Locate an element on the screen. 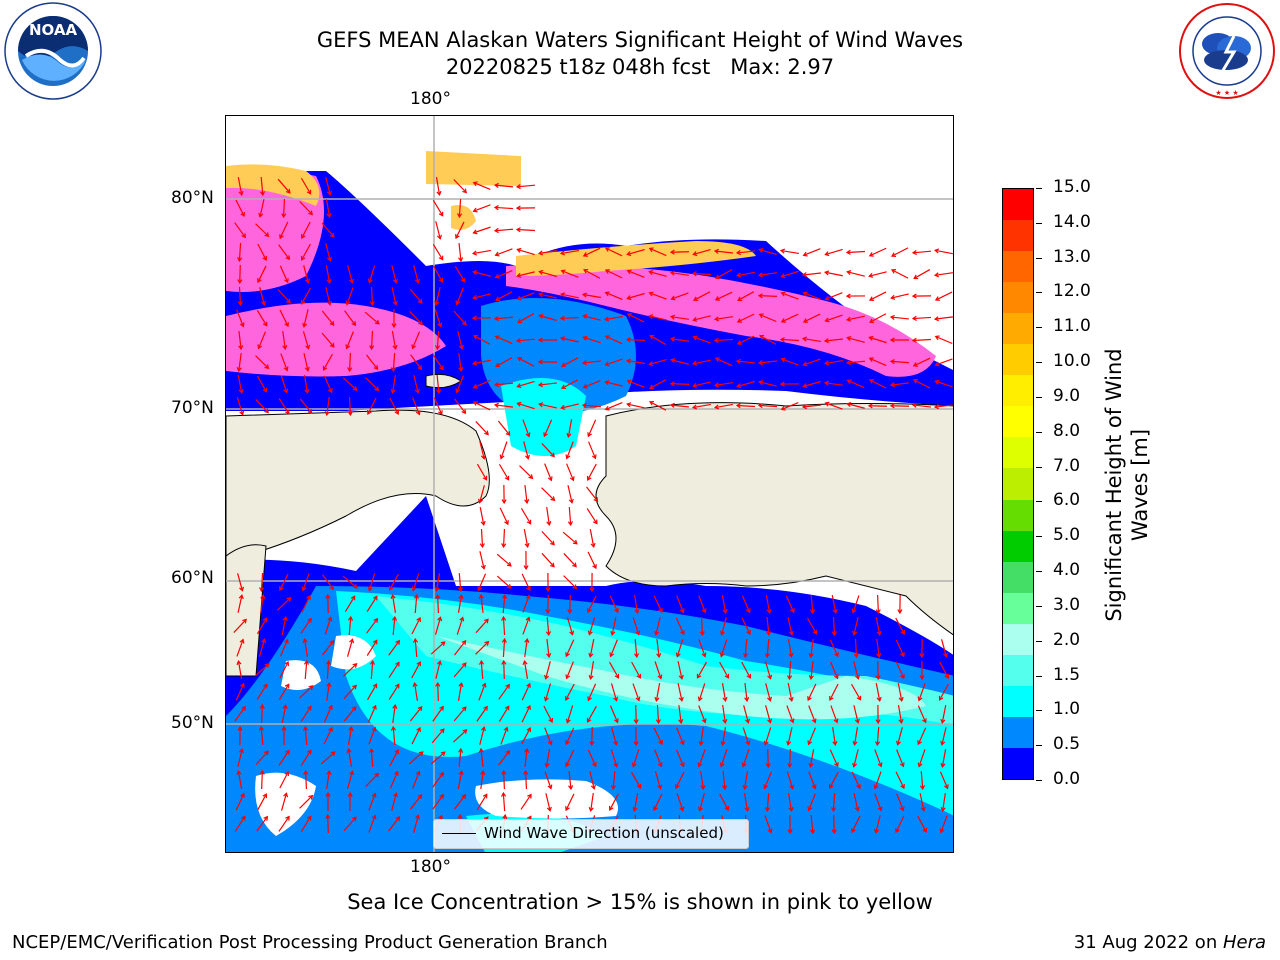 This screenshot has height=960, width=1280. colorbar-tick-label: 1.0 is located at coordinates (1067, 709).